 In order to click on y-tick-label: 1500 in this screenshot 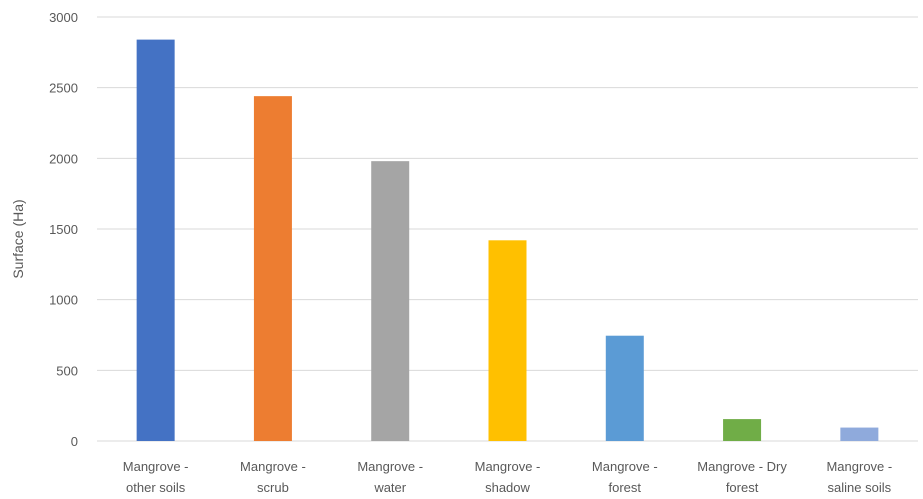, I will do `click(63, 229)`.